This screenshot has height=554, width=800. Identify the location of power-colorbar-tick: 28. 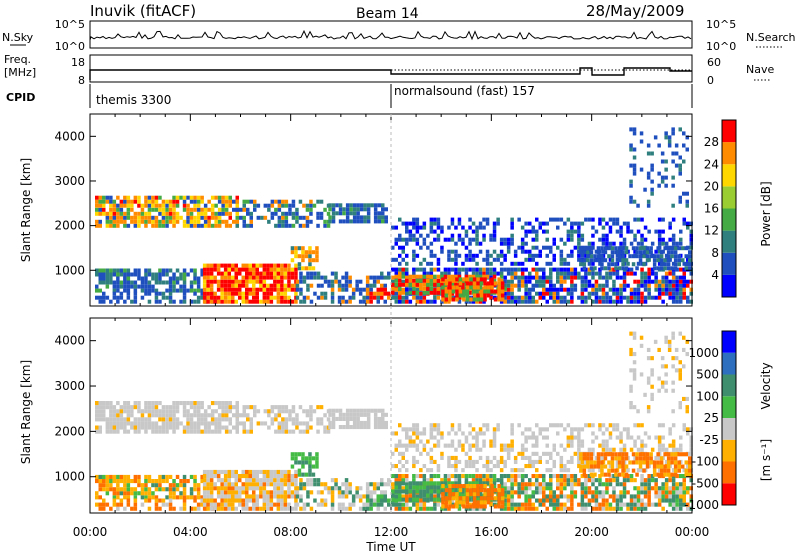
(711, 142).